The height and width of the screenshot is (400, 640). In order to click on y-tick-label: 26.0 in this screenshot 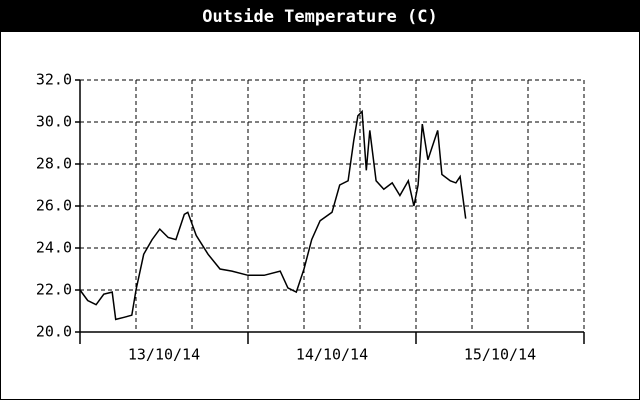, I will do `click(54, 206)`.